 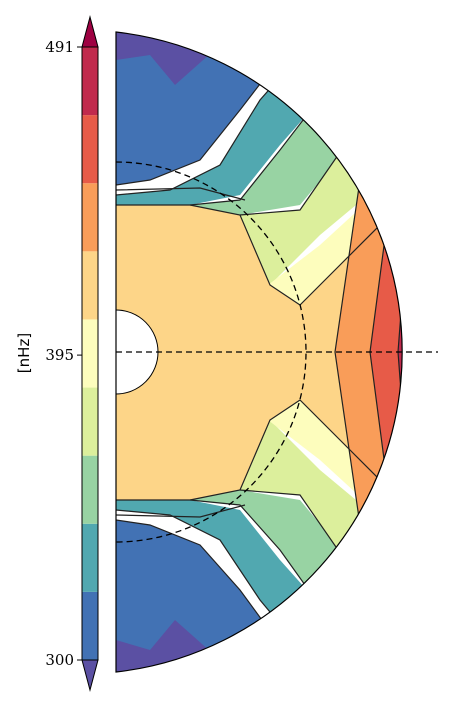 What do you see at coordinates (445, 350) in the screenshot?
I see `band-darkred` at bounding box center [445, 350].